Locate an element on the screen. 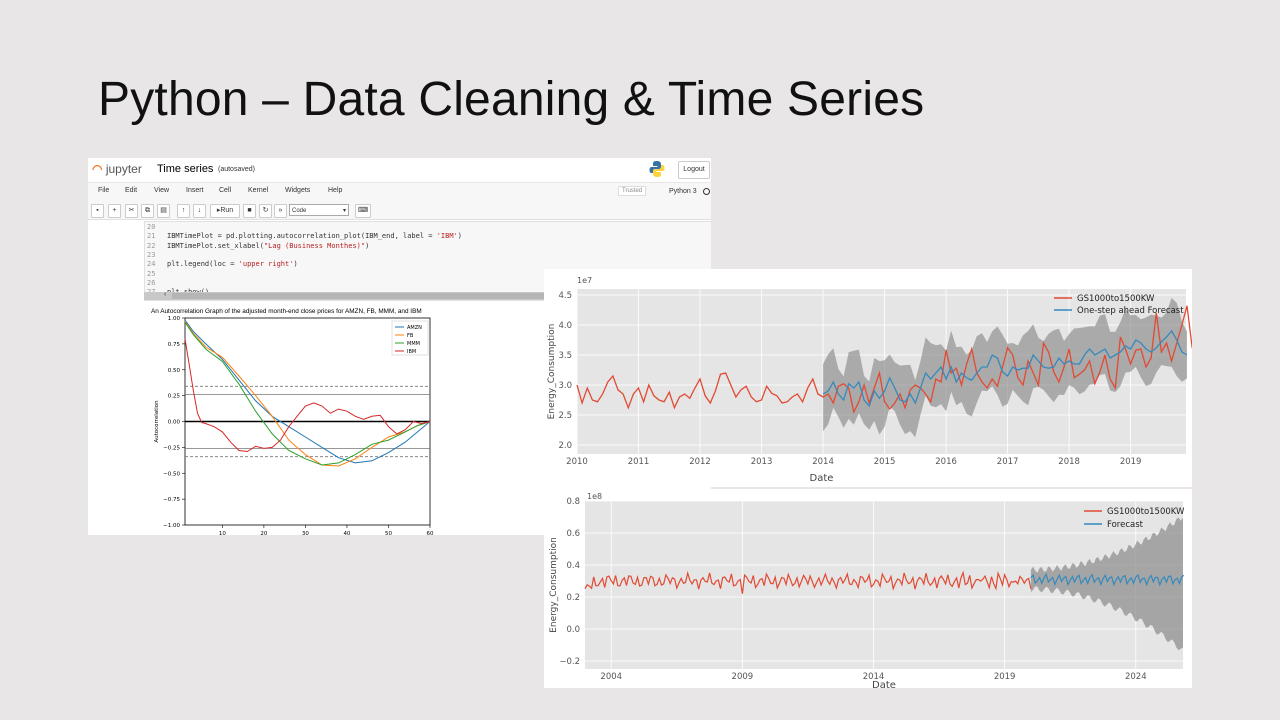 The height and width of the screenshot is (720, 1280). y-tick-label: 0.00 is located at coordinates (174, 423).